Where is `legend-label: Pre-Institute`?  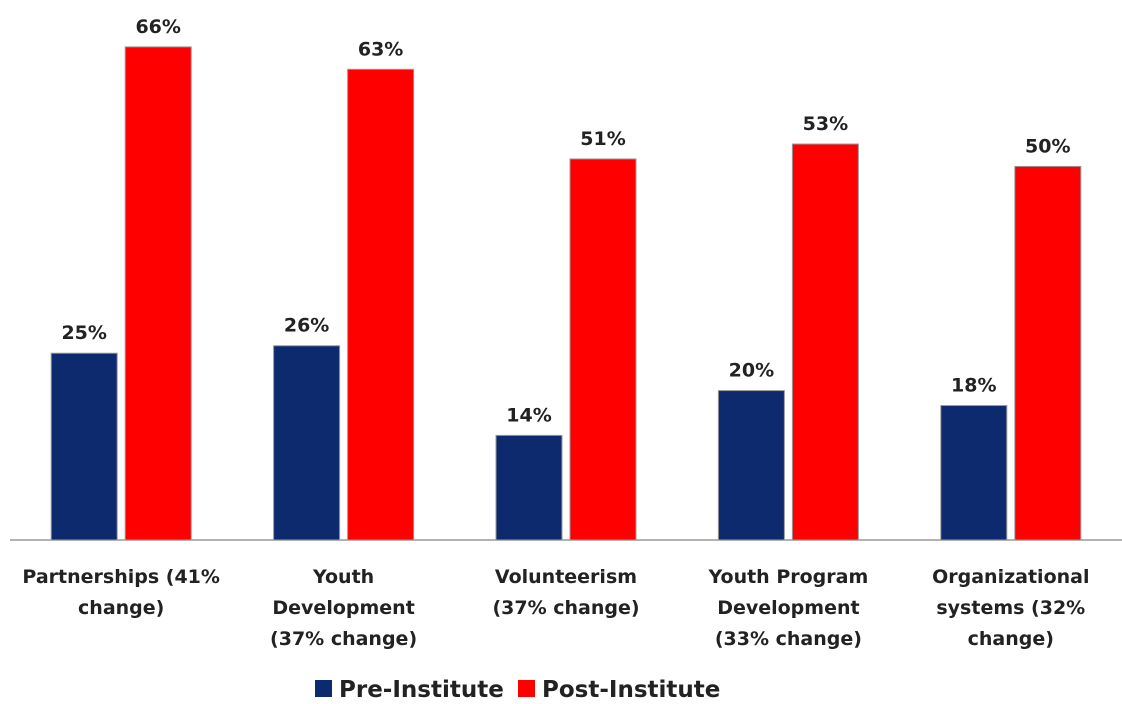
legend-label: Pre-Institute is located at coordinates (421, 690).